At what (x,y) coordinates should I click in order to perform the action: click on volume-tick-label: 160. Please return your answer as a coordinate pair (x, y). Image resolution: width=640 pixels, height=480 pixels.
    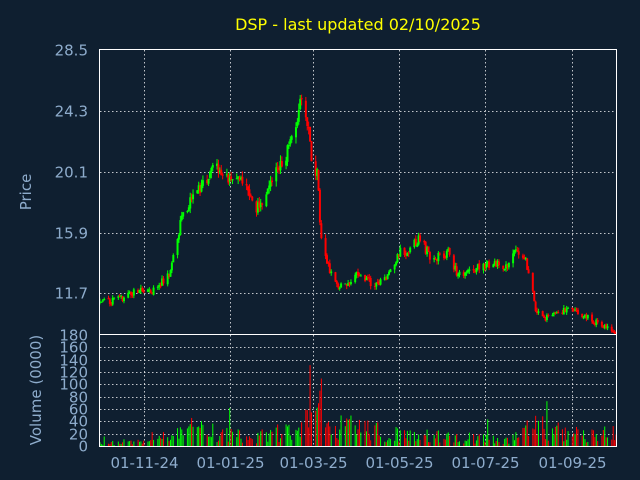
    Looking at the image, I should click on (73, 348).